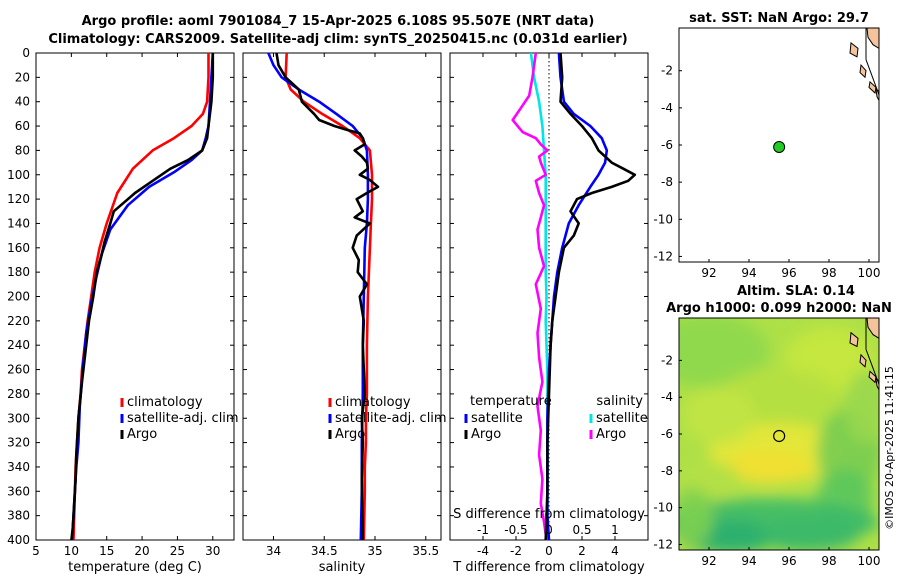 This screenshot has height=580, width=900. Describe the element at coordinates (549, 514) in the screenshot. I see `s-axis-label: S difference from climatology` at that location.